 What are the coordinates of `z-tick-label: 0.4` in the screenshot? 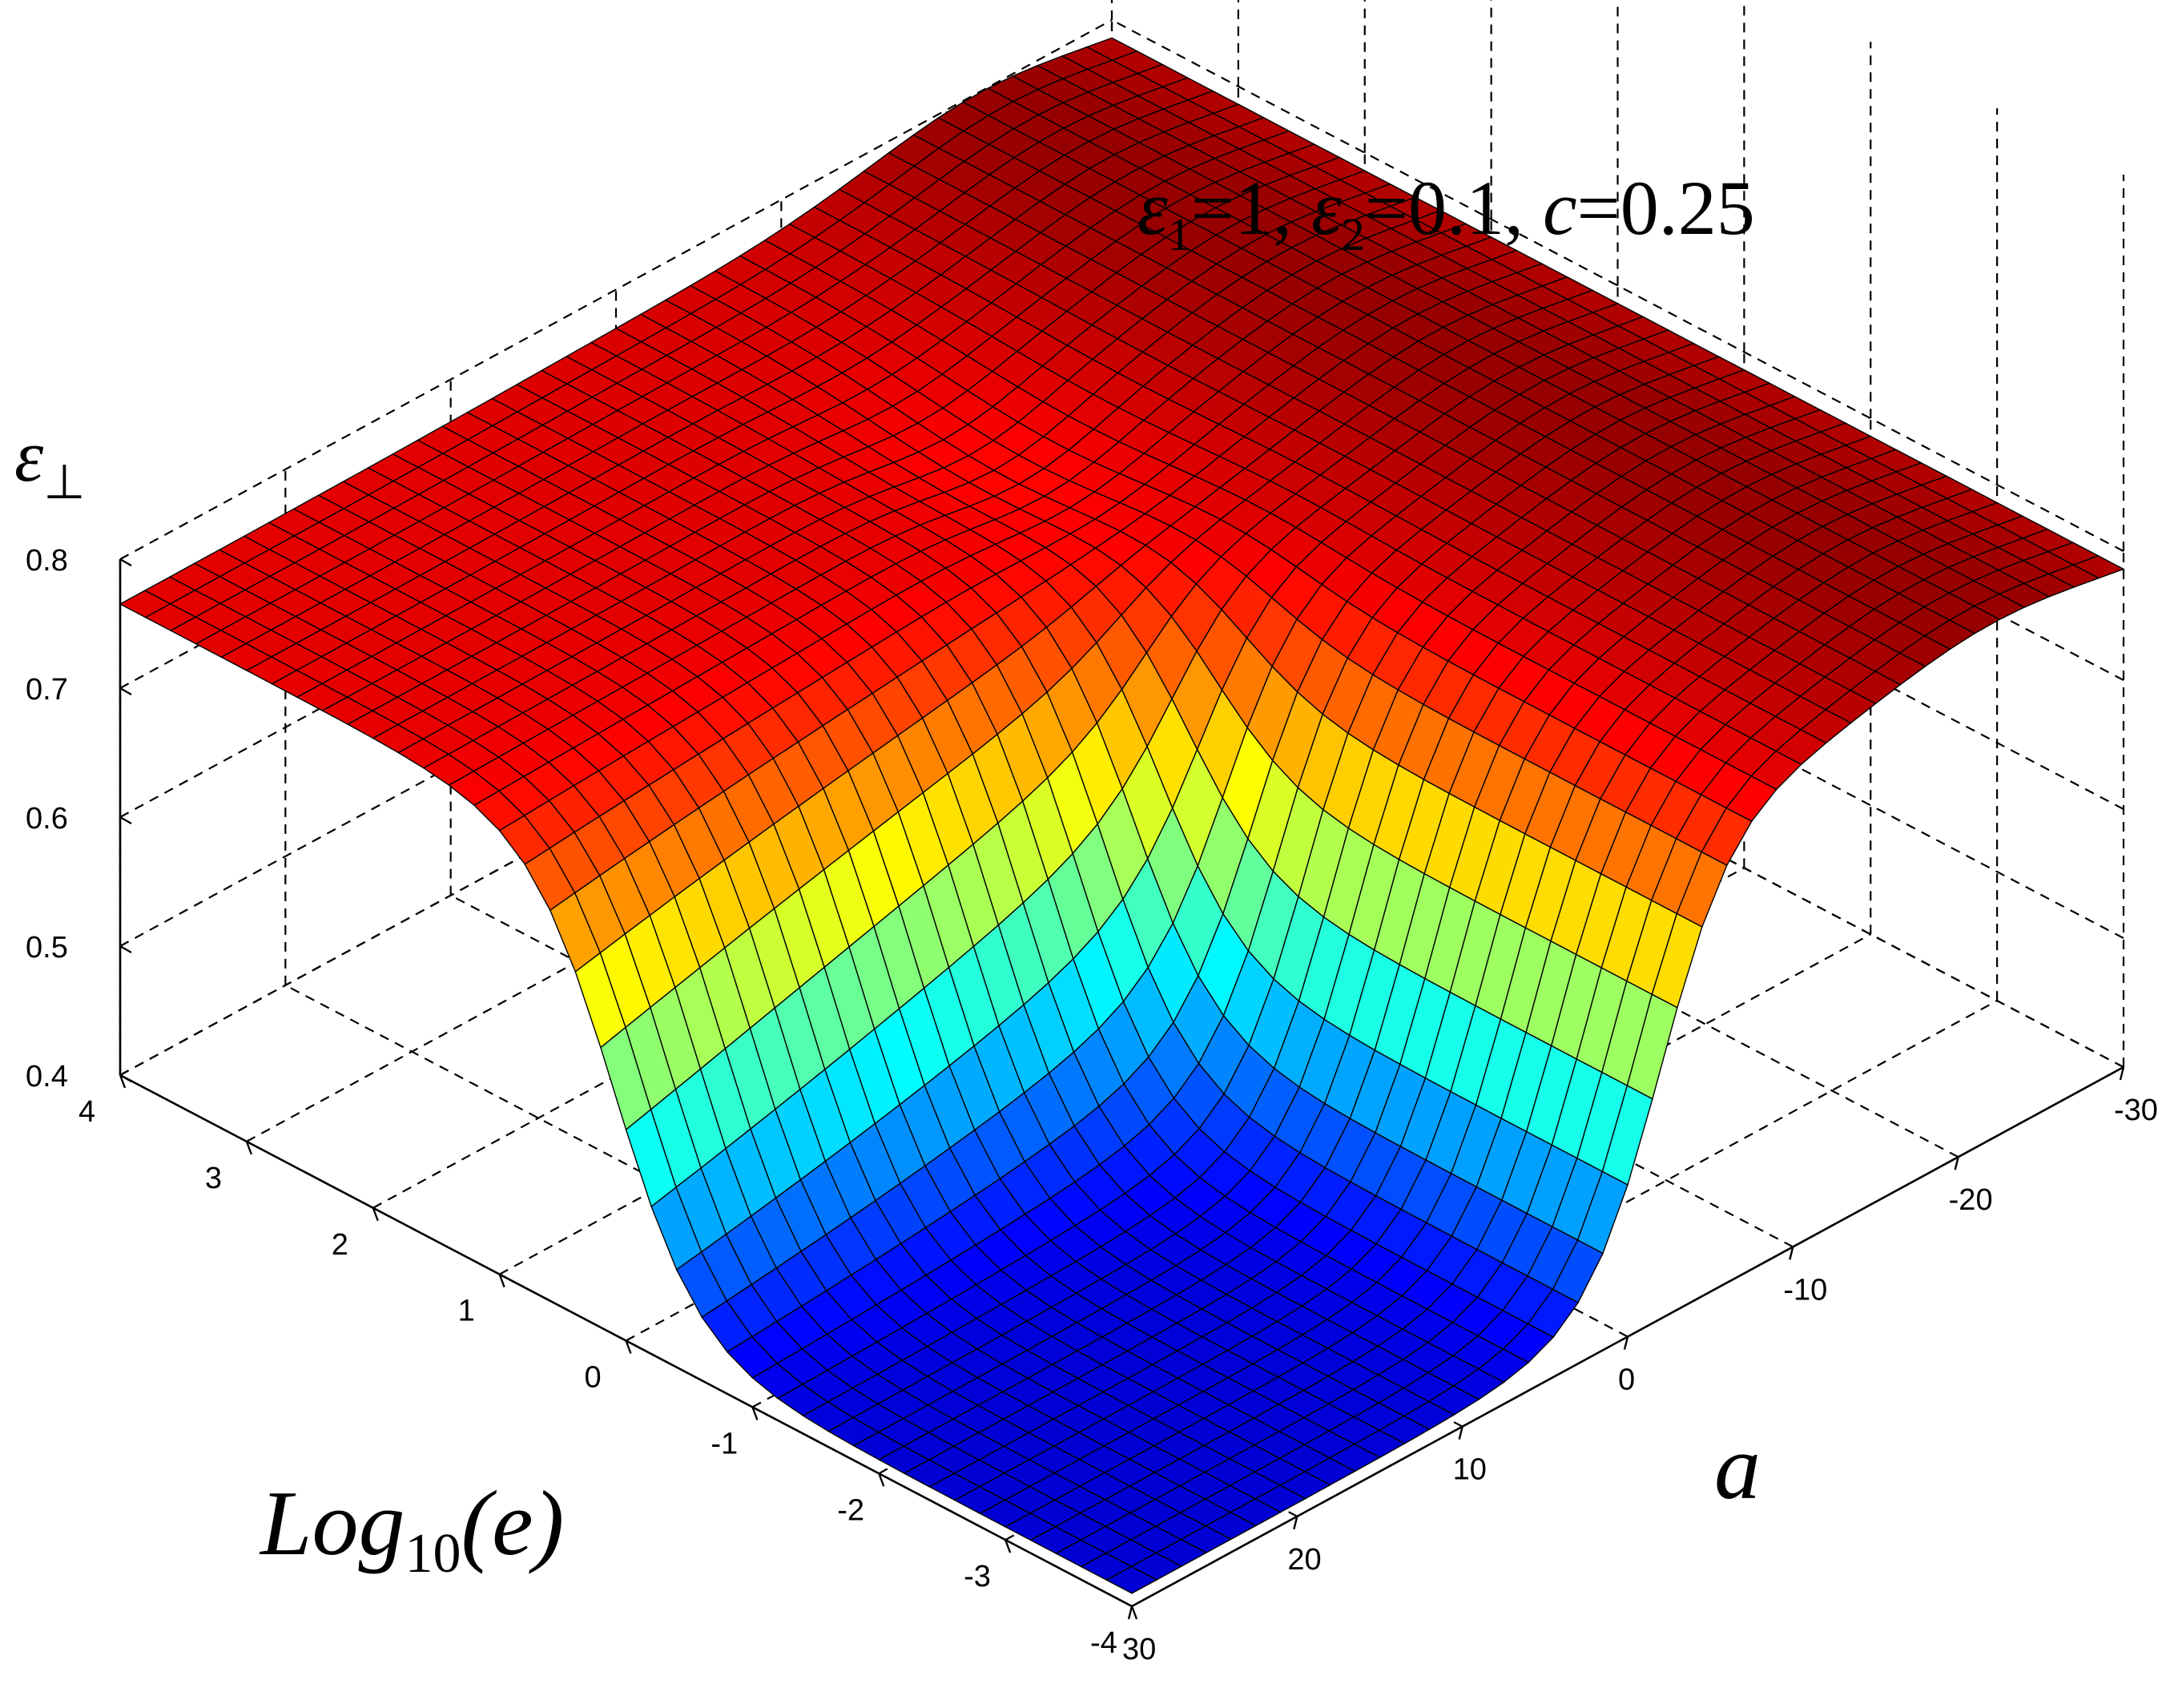 It's located at (47, 1077).